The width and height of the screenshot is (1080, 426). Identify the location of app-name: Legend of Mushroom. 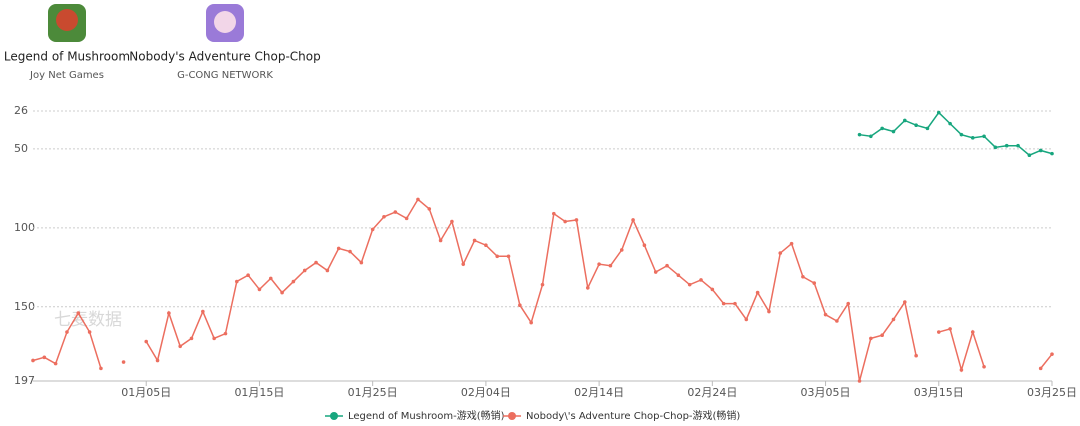
(67, 57).